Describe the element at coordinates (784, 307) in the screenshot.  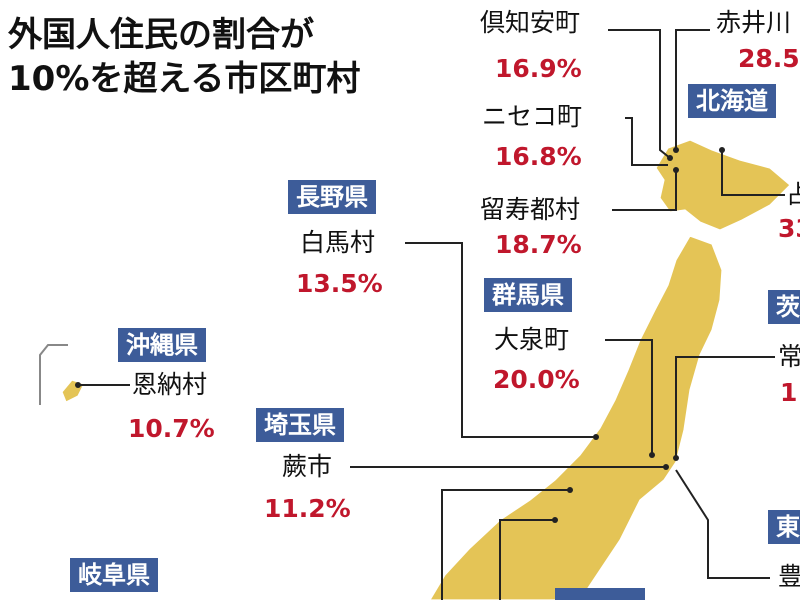
I see `prefecture: 茨` at that location.